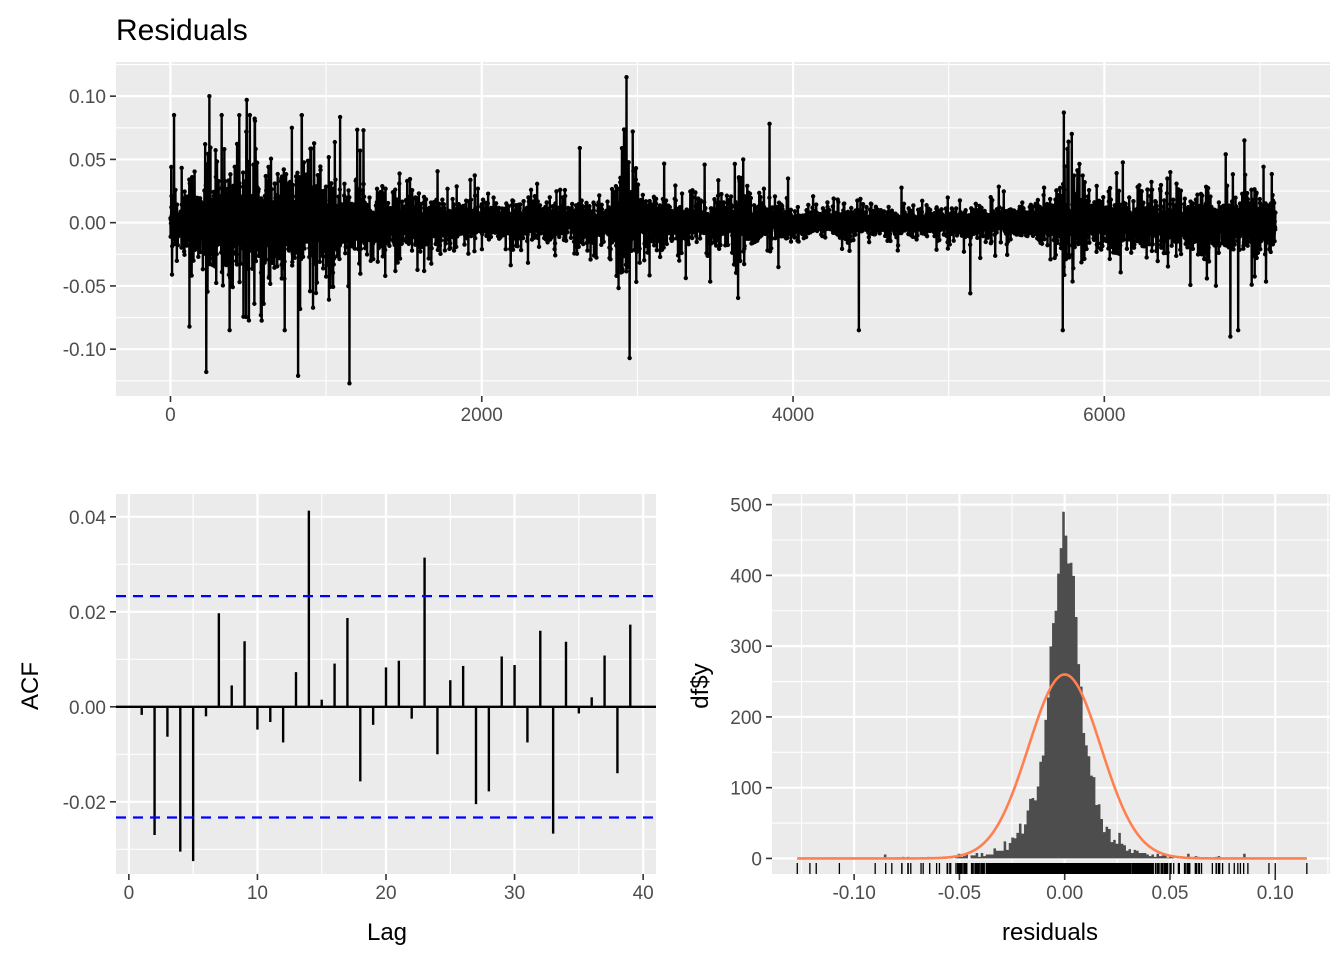 Image resolution: width=1344 pixels, height=960 pixels. Describe the element at coordinates (1104, 415) in the screenshot. I see `x-tick-label: 6000` at that location.